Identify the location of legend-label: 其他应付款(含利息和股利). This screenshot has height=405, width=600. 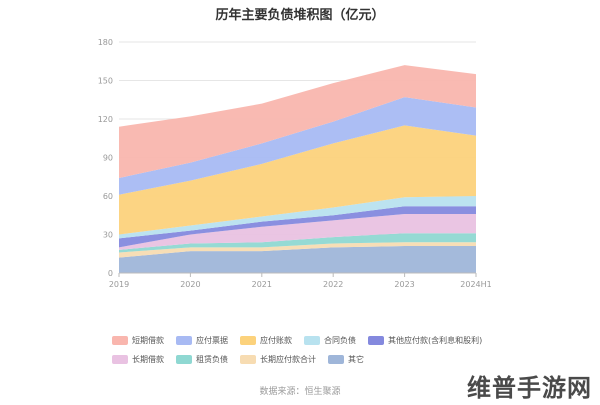
(435, 340).